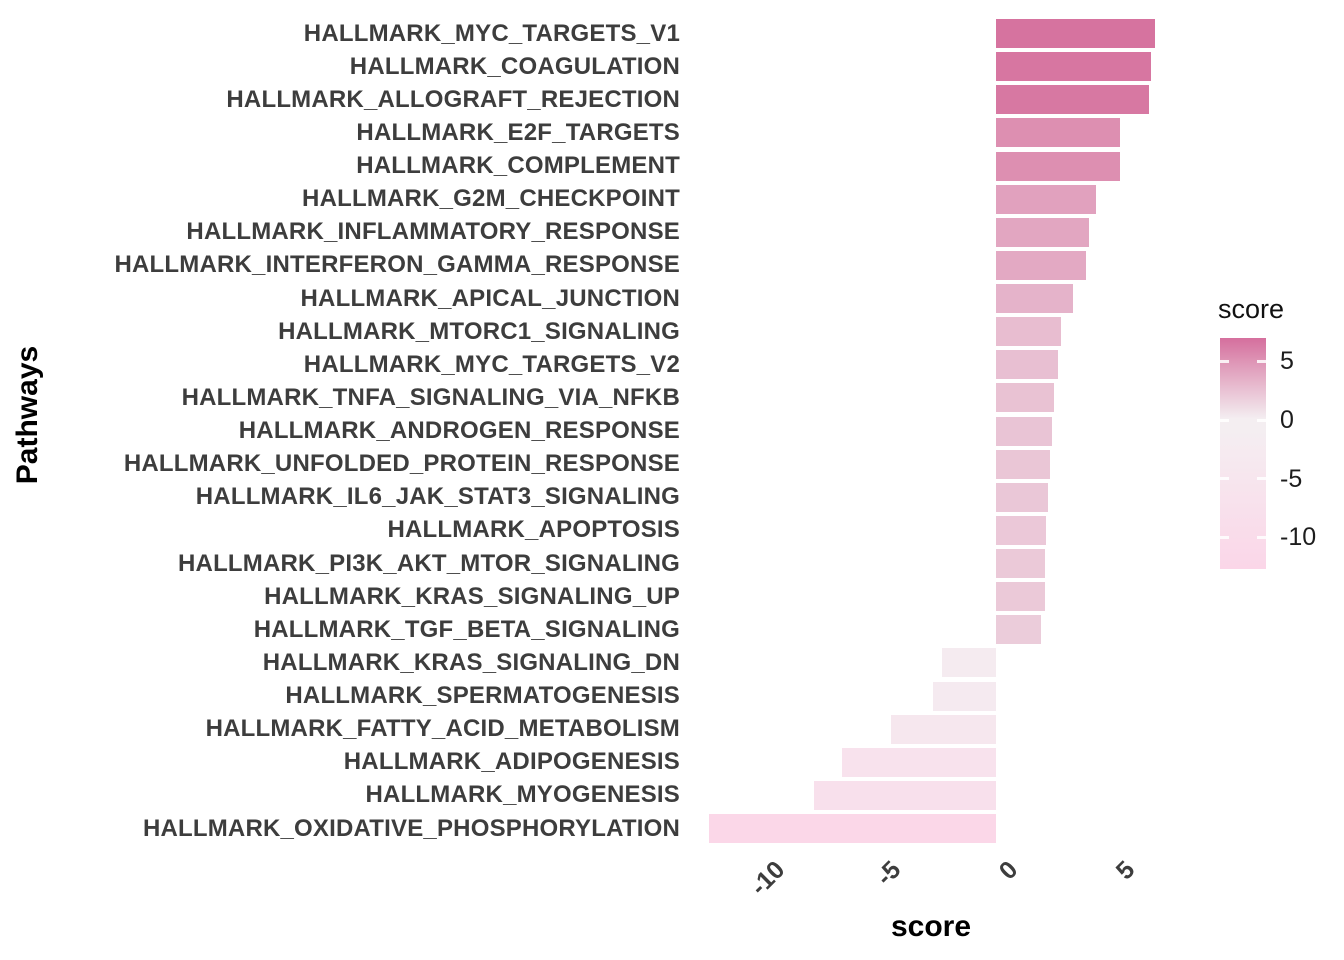 The height and width of the screenshot is (960, 1344). Describe the element at coordinates (588, 729) in the screenshot. I see `bar-row: HALLMARK_FATTY_ACID_METABOLISM` at that location.